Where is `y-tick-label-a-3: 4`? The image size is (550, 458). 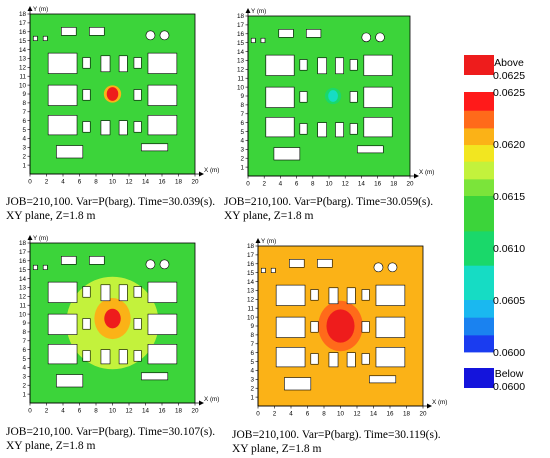 y-tick-label-a-3: 4 is located at coordinates (24, 139).